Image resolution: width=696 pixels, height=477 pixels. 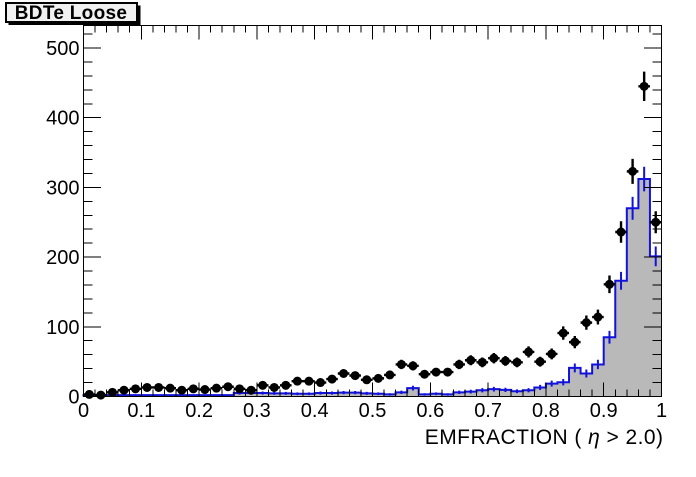 What do you see at coordinates (62, 119) in the screenshot?
I see `svg-text: 400` at bounding box center [62, 119].